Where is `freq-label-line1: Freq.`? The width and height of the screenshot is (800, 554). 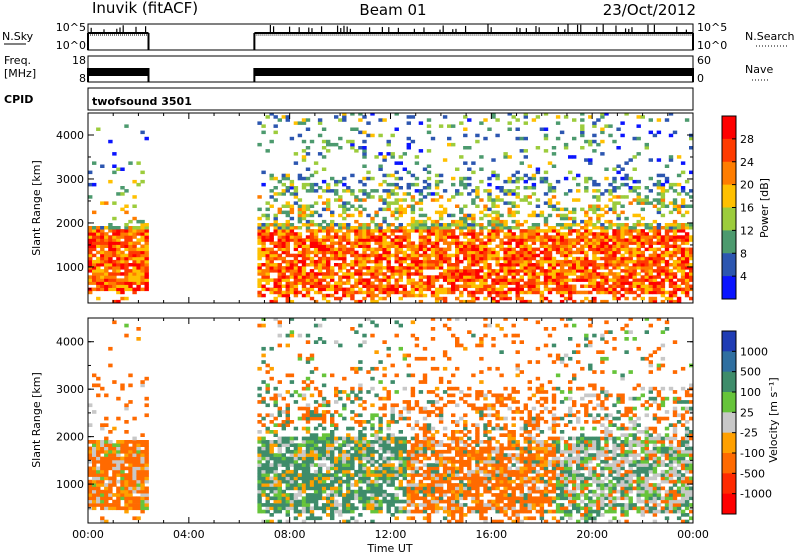
freq-label-line1: Freq. is located at coordinates (17, 60).